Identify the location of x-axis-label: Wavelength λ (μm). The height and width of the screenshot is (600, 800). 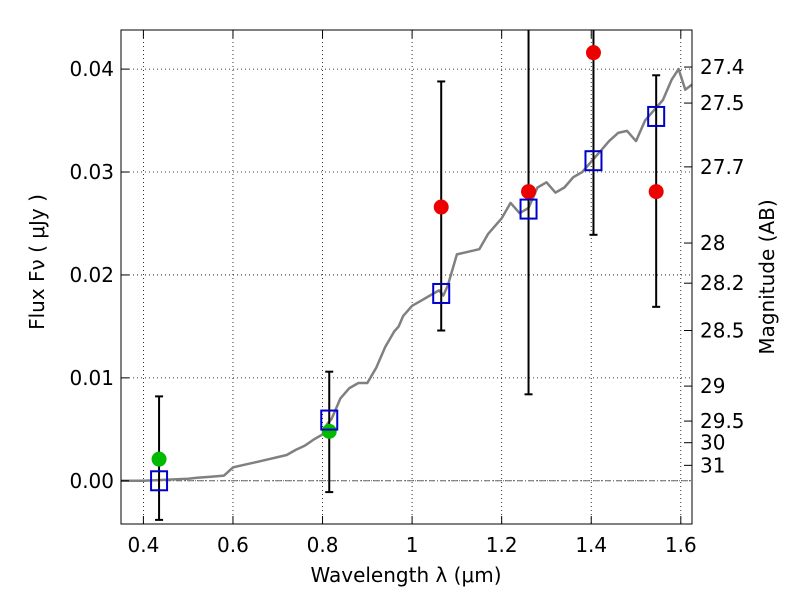
(405, 575).